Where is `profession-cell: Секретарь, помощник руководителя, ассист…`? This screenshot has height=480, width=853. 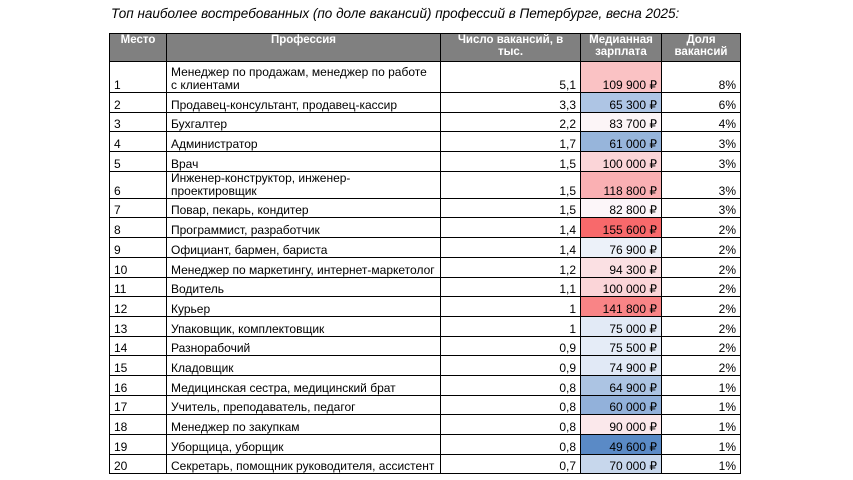 profession-cell: Секретарь, помощник руководителя, ассист… is located at coordinates (303, 464).